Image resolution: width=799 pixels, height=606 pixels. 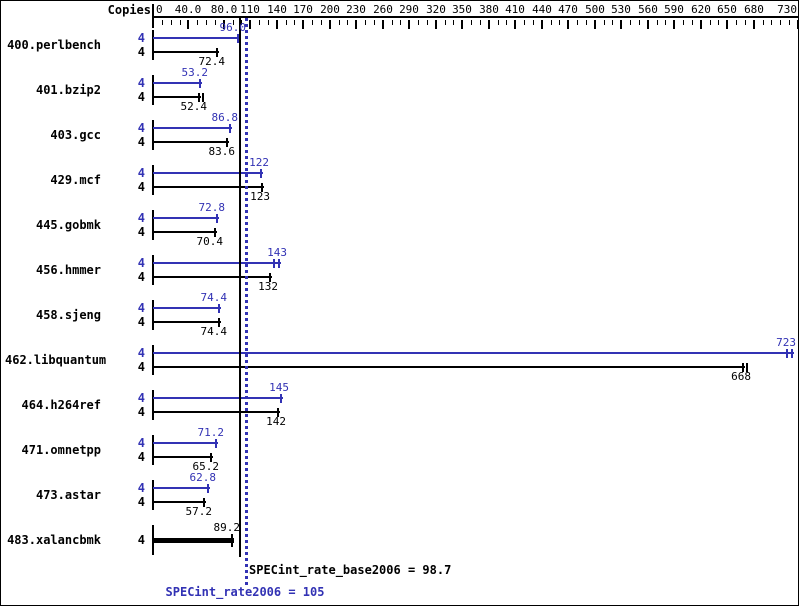 I want to click on benchmark-label: 483.xalancbmk, so click(x=54, y=540).